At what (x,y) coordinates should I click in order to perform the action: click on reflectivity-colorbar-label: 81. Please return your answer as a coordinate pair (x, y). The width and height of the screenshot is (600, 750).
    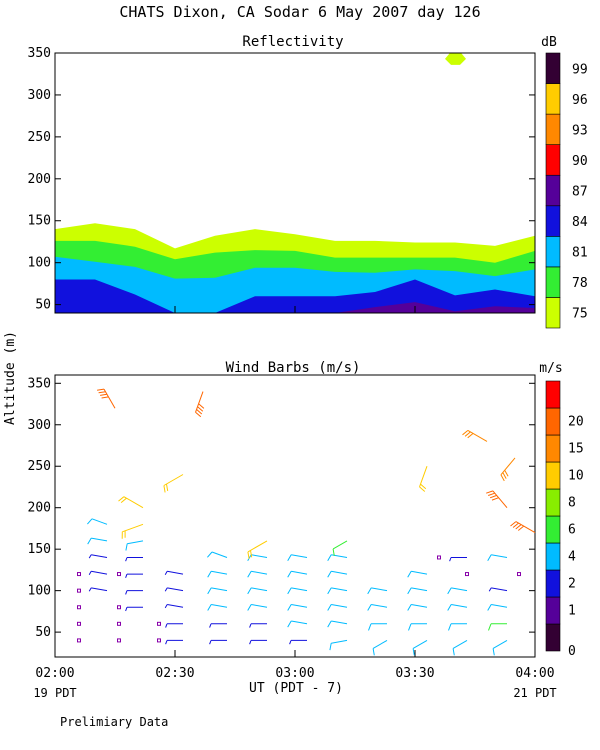
    Looking at the image, I should click on (580, 253).